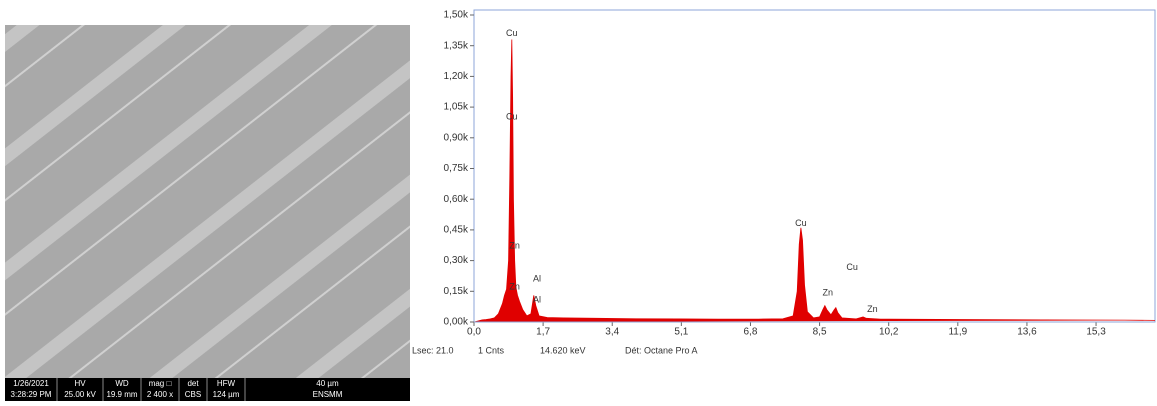  I want to click on x-tick-label: 11,9, so click(957, 332).